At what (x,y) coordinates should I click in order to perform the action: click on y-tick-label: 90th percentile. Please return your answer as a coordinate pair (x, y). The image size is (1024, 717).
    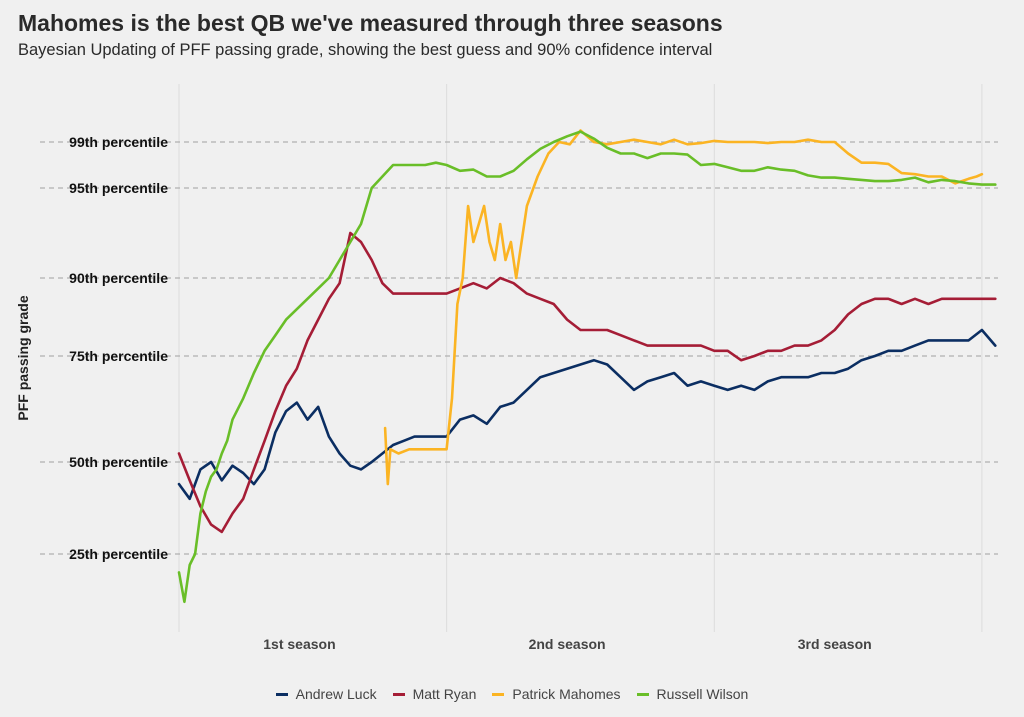
    Looking at the image, I should click on (118, 278).